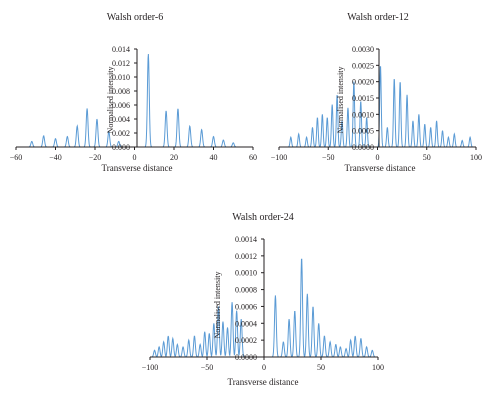  What do you see at coordinates (55, 157) in the screenshot?
I see `x-tick-label: −40` at bounding box center [55, 157].